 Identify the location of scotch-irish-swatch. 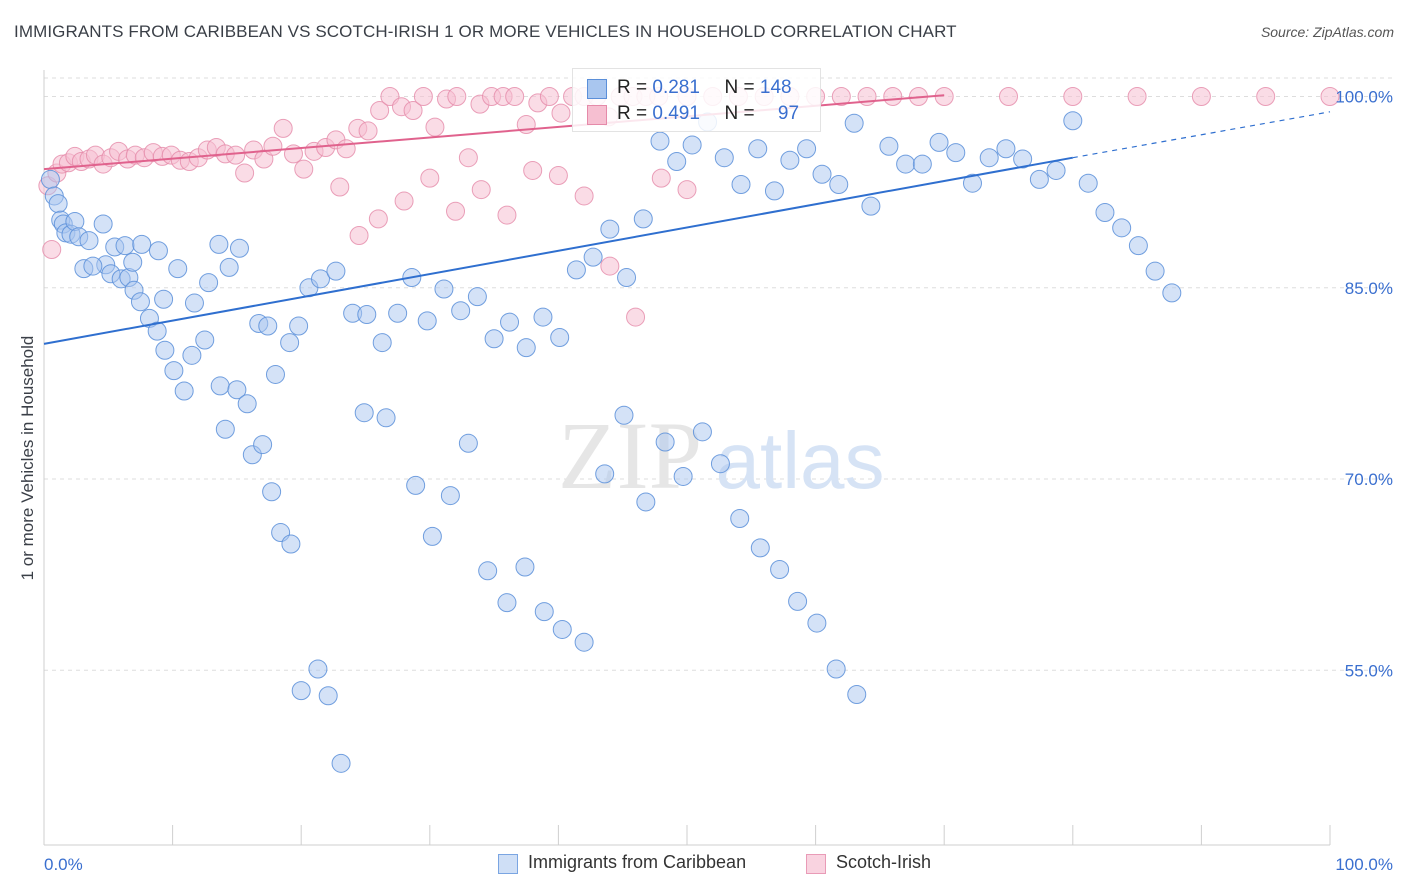
(816, 864).